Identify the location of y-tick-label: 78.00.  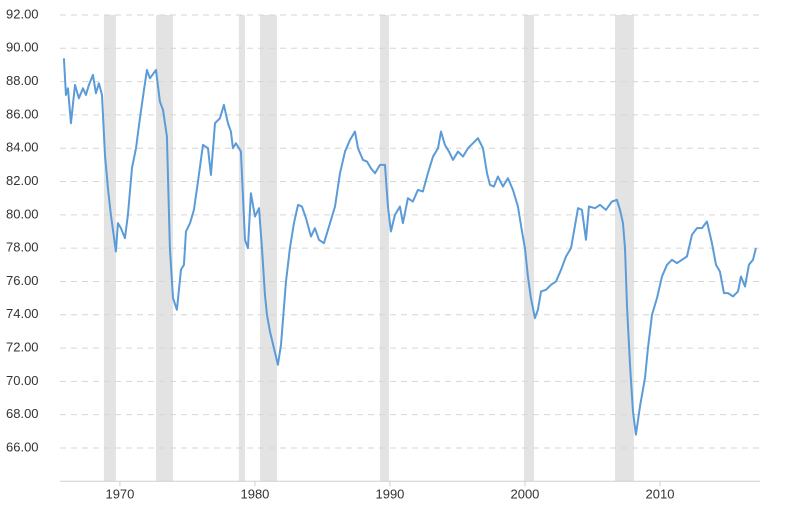
(22, 247).